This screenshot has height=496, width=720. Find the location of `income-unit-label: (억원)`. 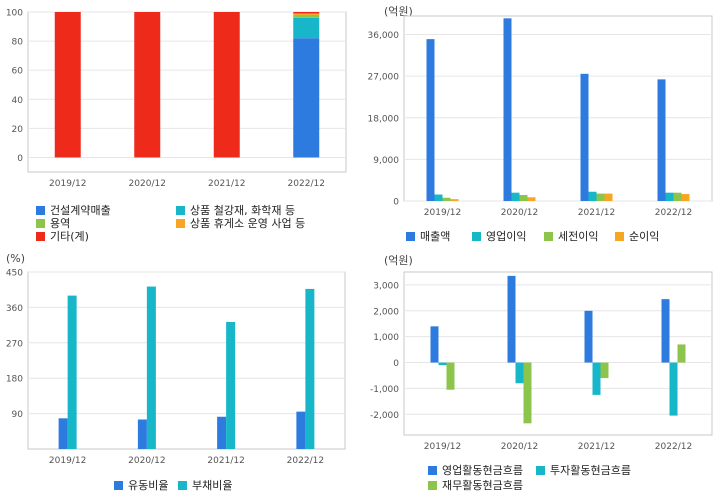

income-unit-label: (억원) is located at coordinates (398, 11).